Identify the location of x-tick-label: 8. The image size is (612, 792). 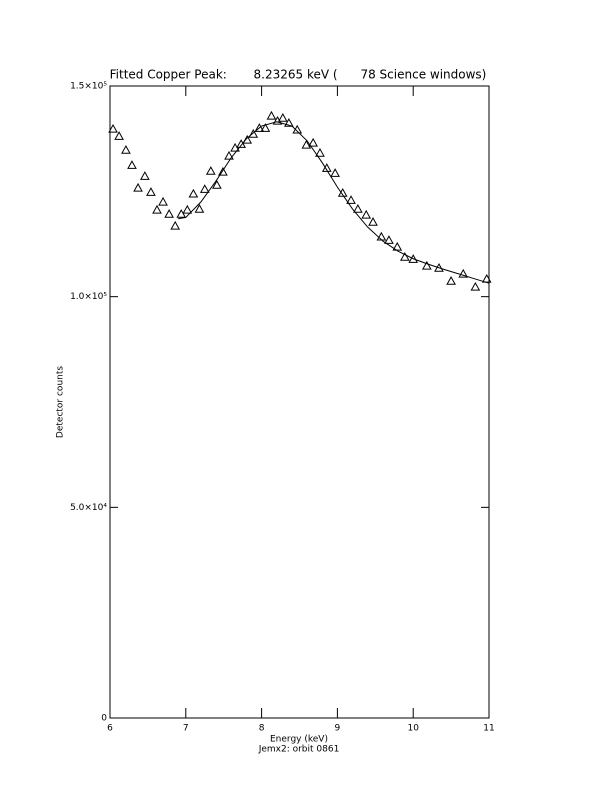
(262, 729).